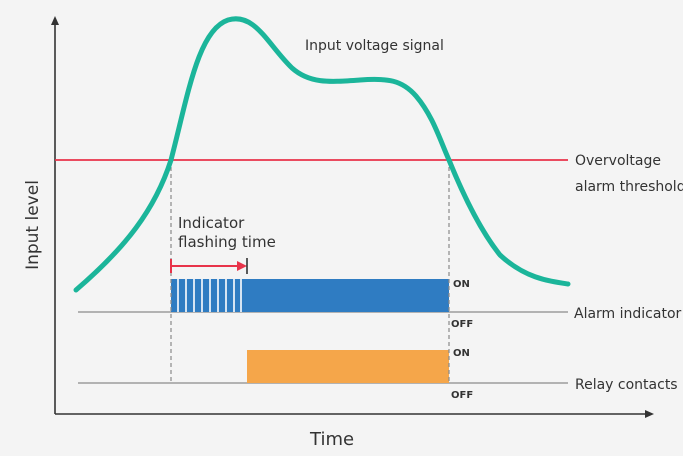 This screenshot has height=456, width=683. Describe the element at coordinates (209, 295) in the screenshot. I see `flashing-stripes` at that location.